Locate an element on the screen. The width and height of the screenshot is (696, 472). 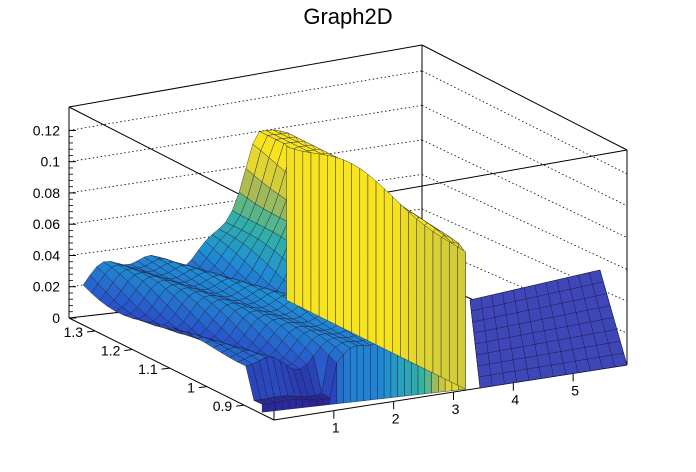
y-axis: 0.9 1 1.1 1.2 1.3 is located at coordinates (154, 369).